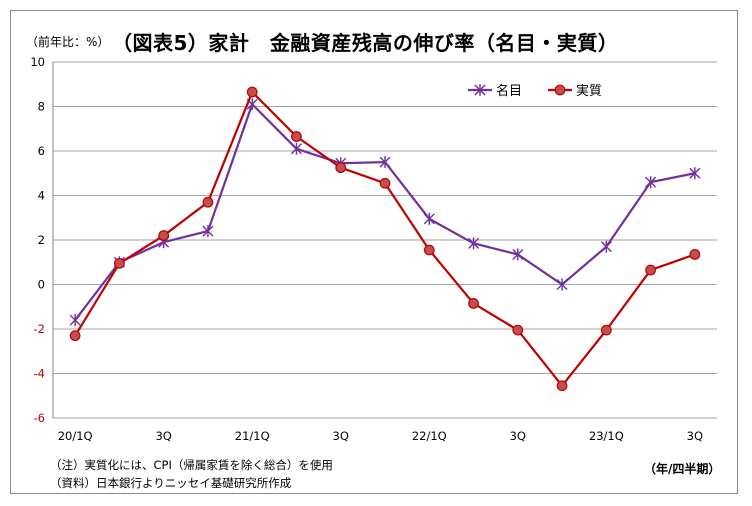 The image size is (752, 506). Describe the element at coordinates (589, 91) in the screenshot. I see `legend-label-real: 実質` at that location.